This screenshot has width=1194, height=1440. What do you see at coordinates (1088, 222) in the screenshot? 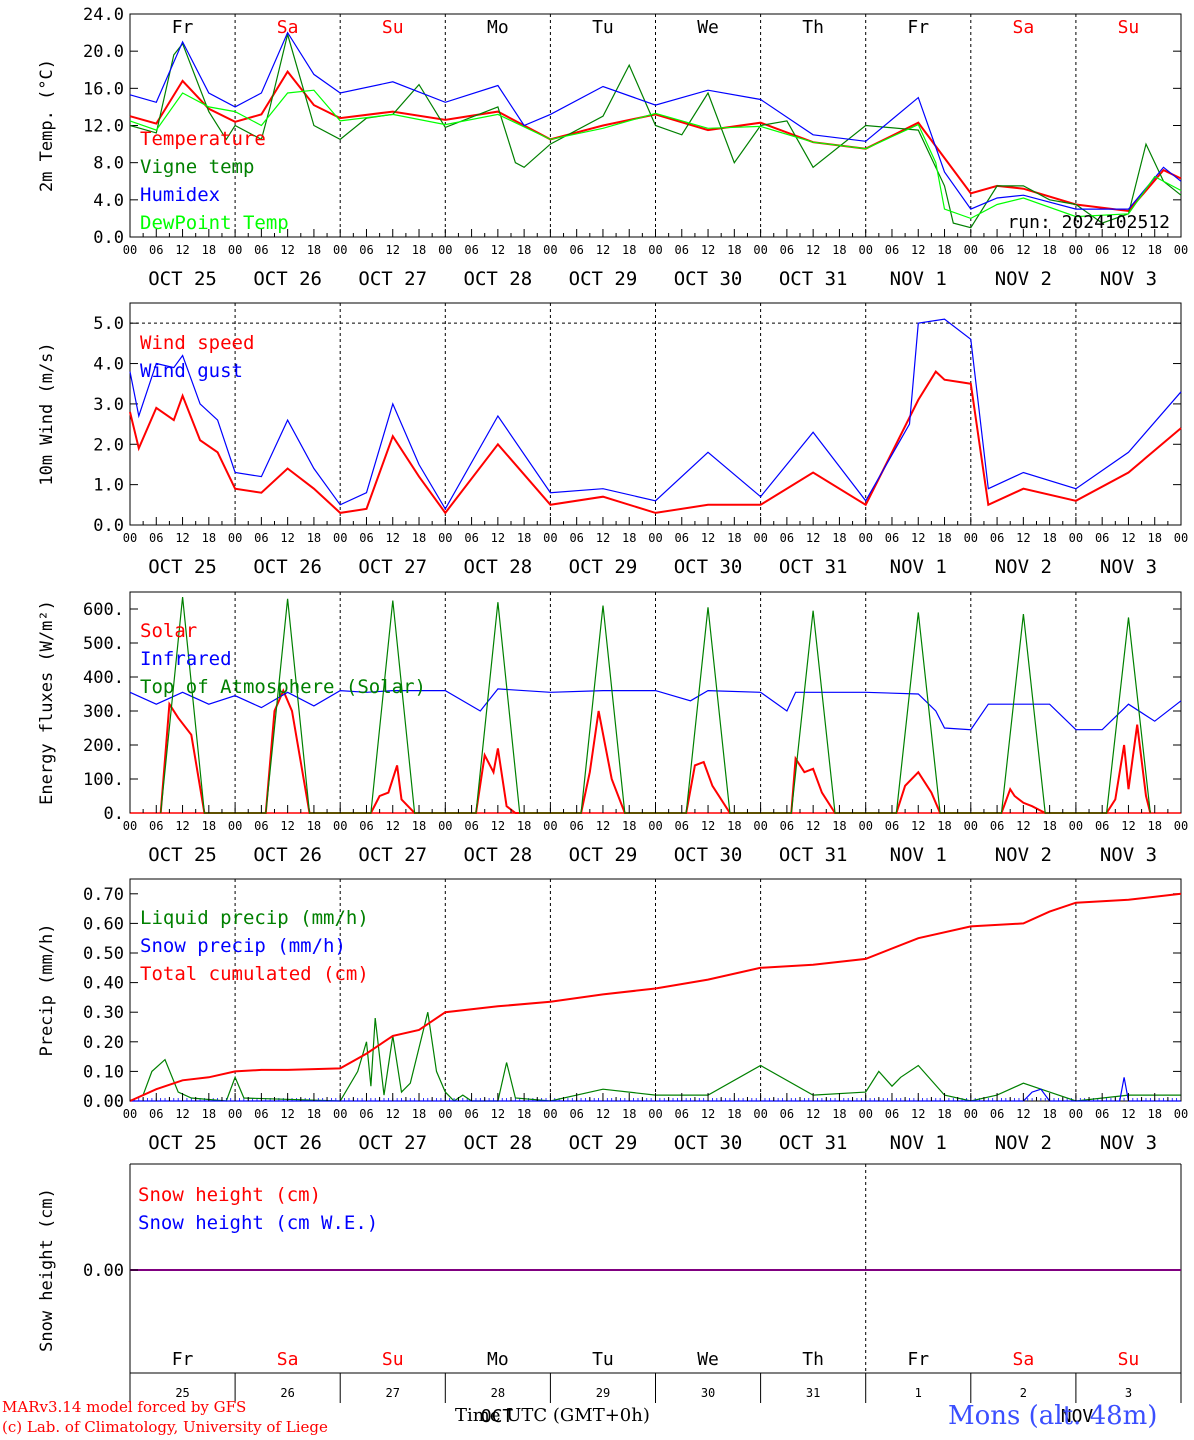
I see `run-label: run: 2024102512` at bounding box center [1088, 222].